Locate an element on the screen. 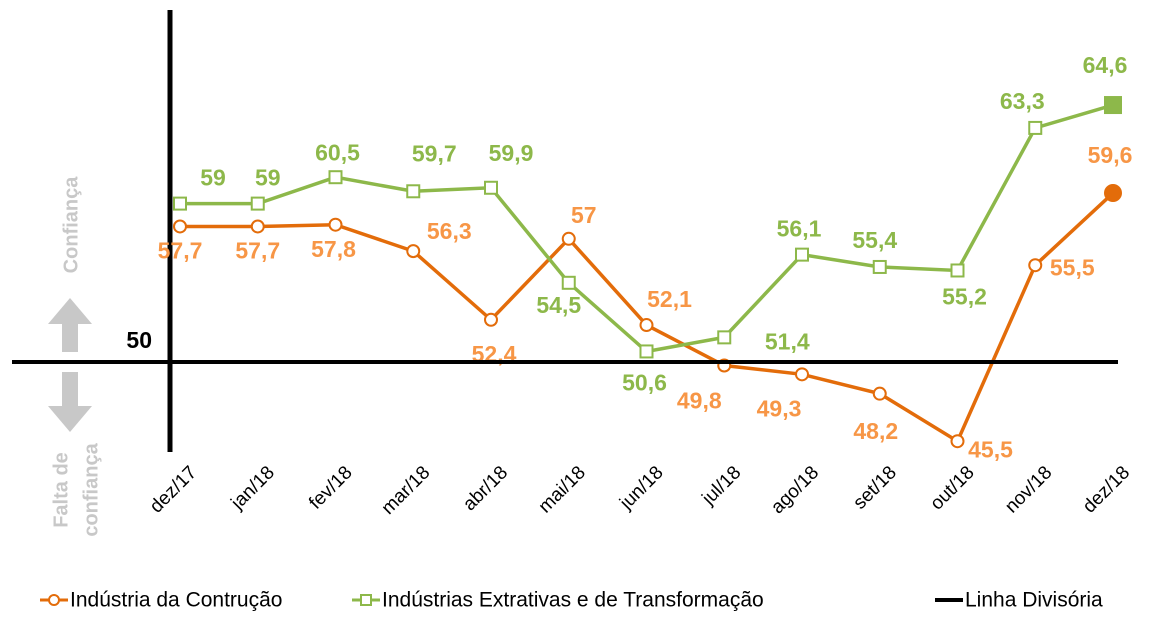  data-label: 49,3 is located at coordinates (779, 408).